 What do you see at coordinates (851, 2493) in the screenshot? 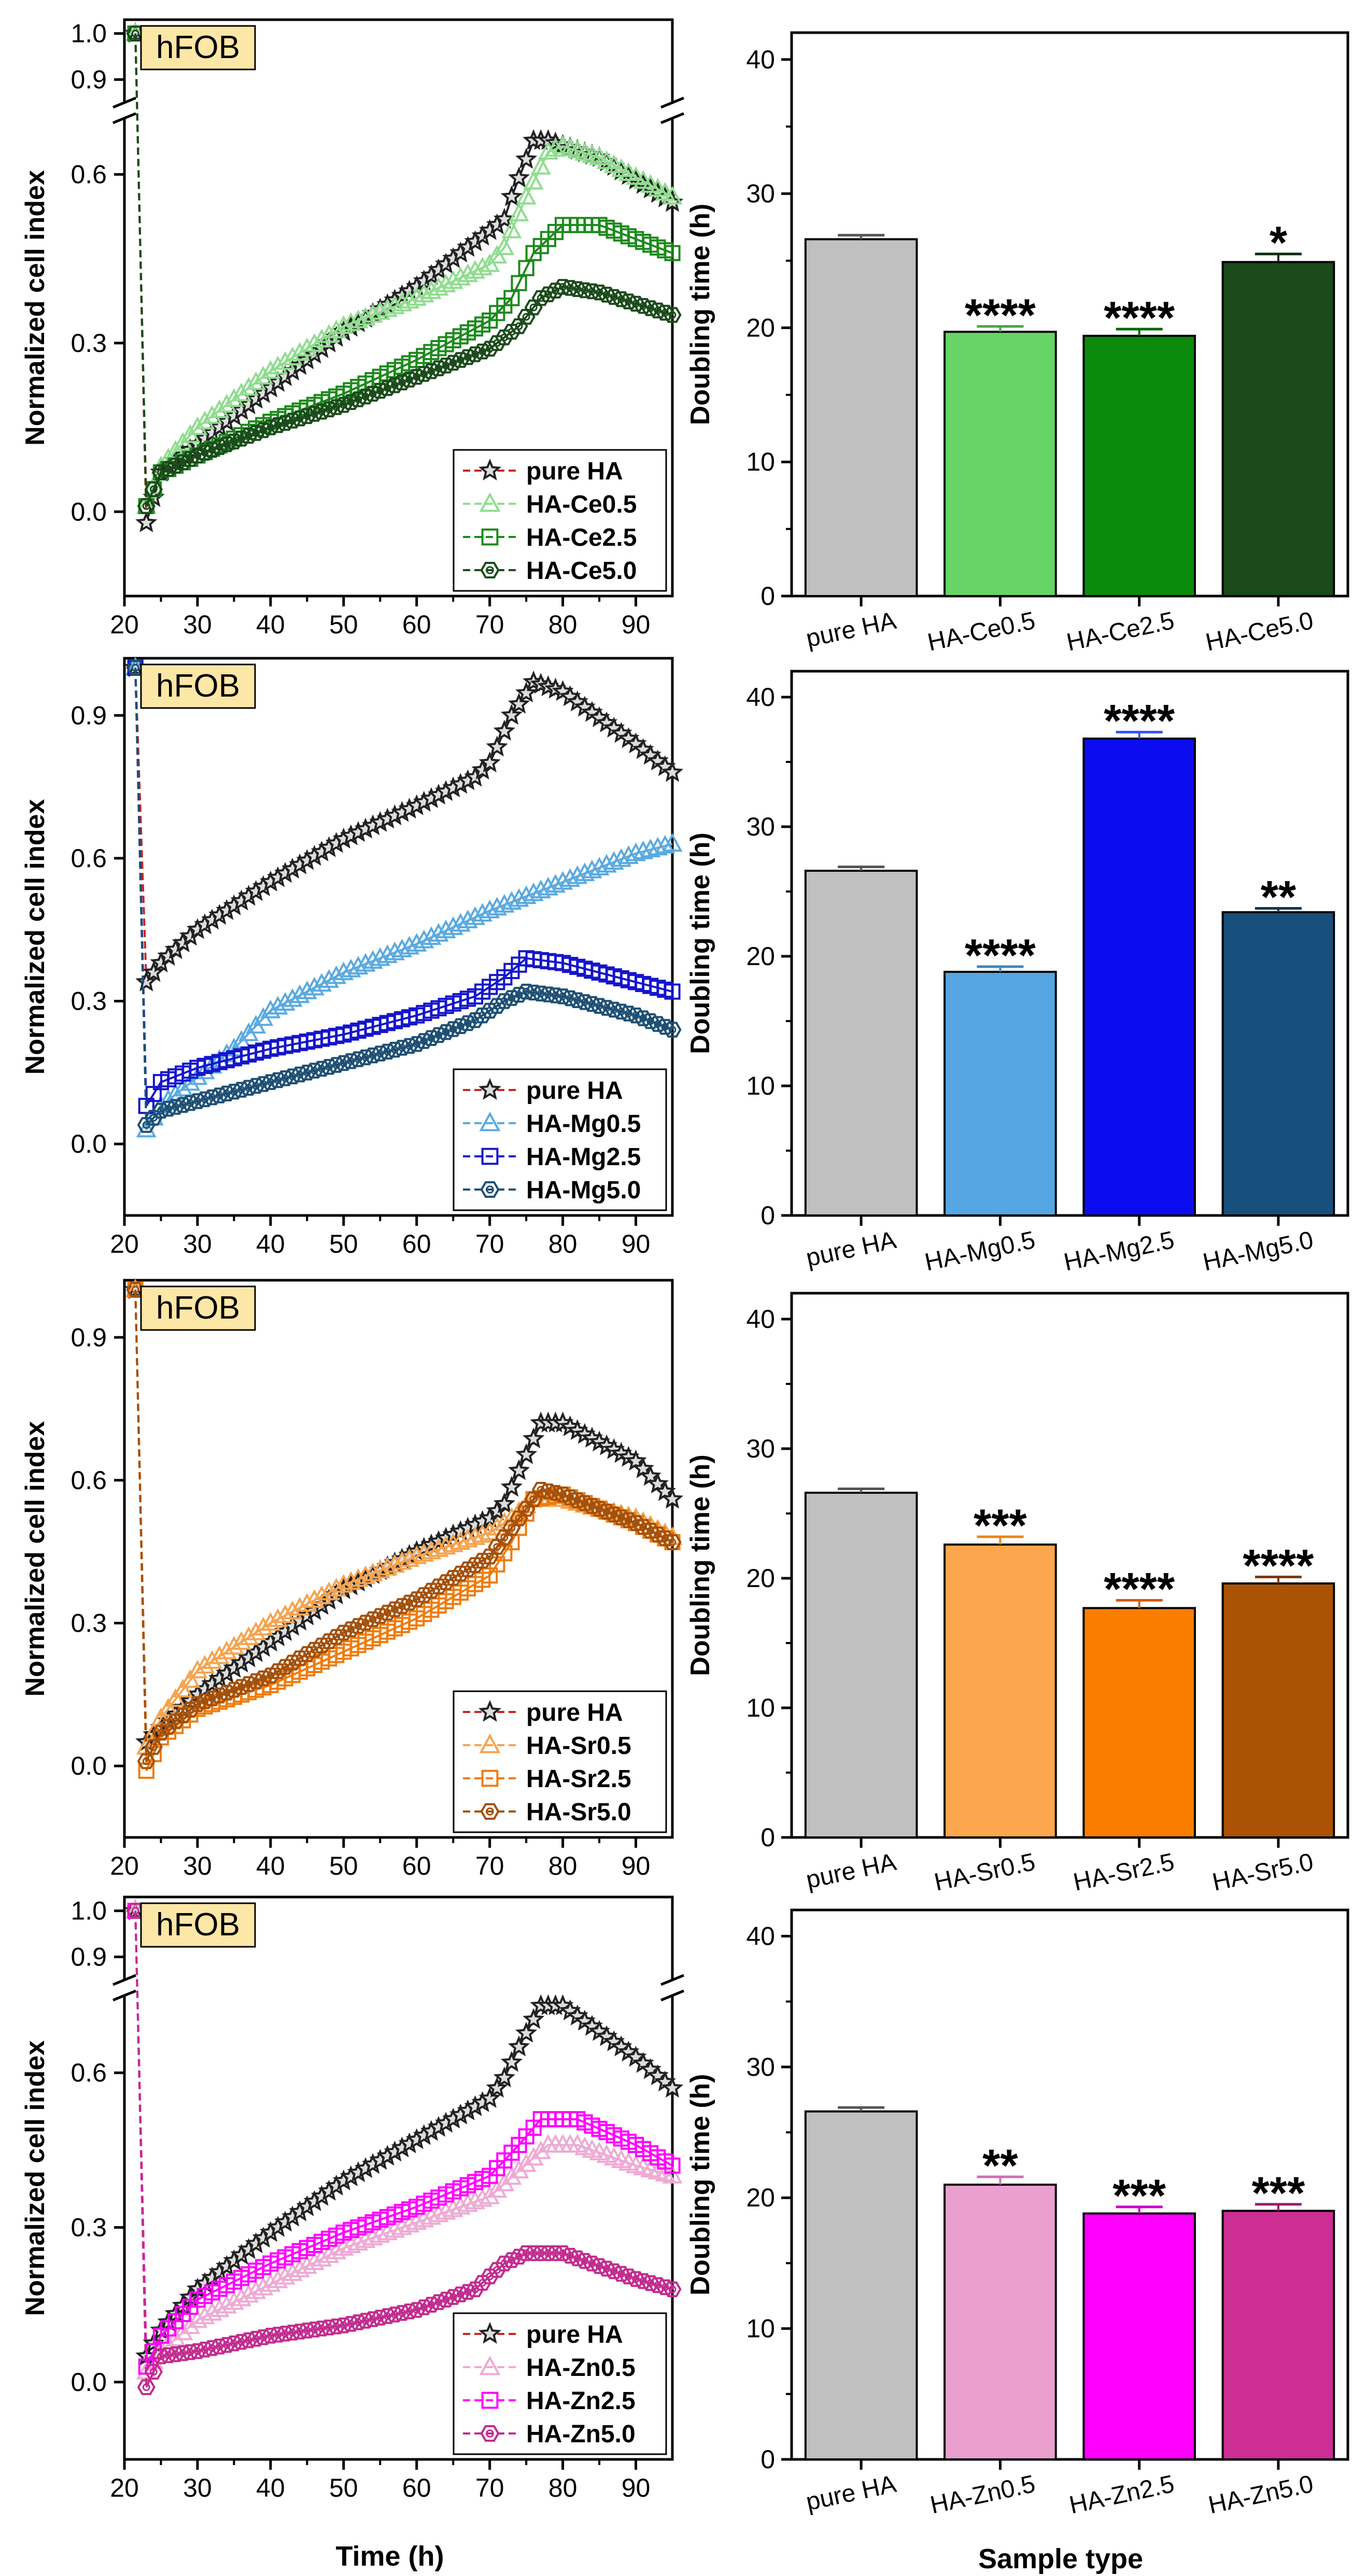
I see `x-tick-label: pure HA` at bounding box center [851, 2493].